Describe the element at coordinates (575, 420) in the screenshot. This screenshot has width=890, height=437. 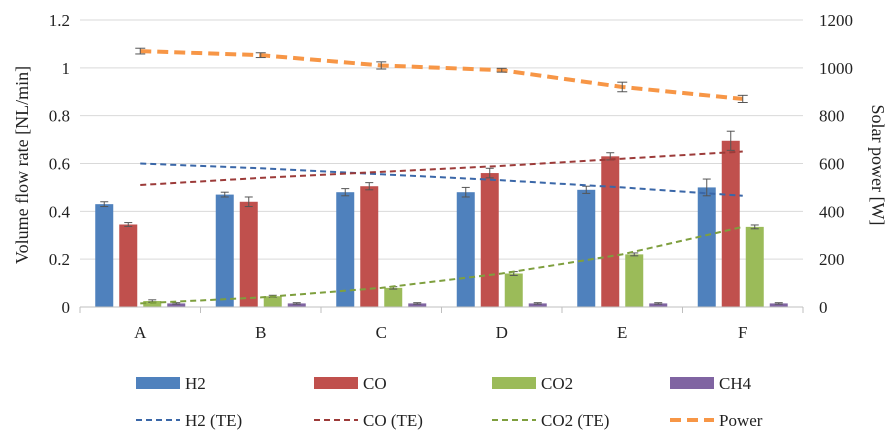
I see `legend-label: CO2 (TE)` at that location.